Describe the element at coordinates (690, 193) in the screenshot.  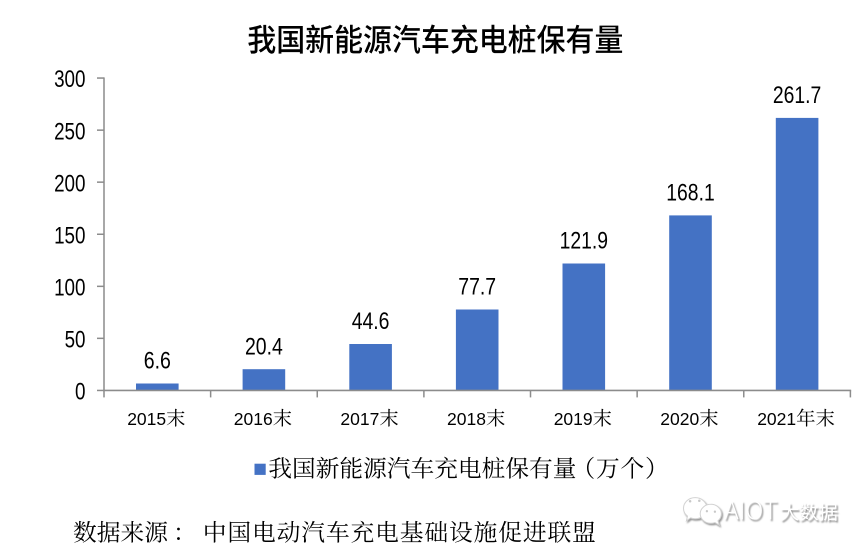
I see `svg-text: 168.1` at that location.